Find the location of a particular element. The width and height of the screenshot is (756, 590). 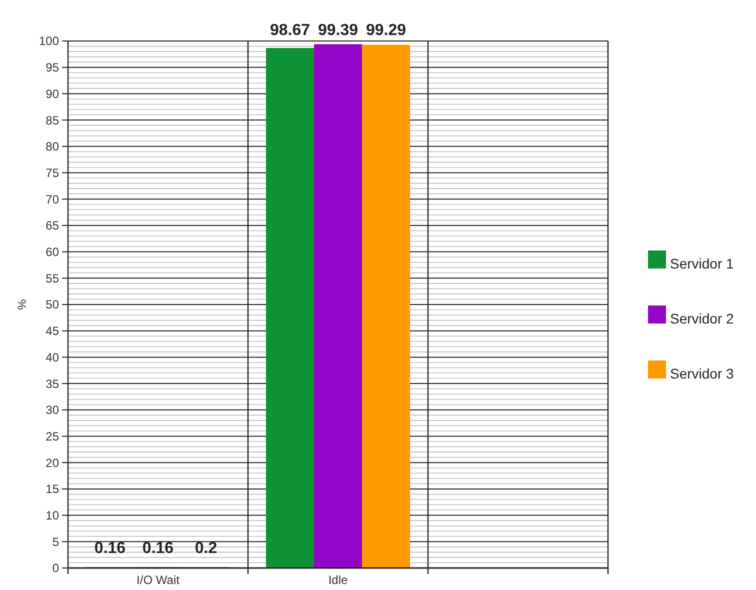

y-tick-label: 90 is located at coordinates (53, 93).